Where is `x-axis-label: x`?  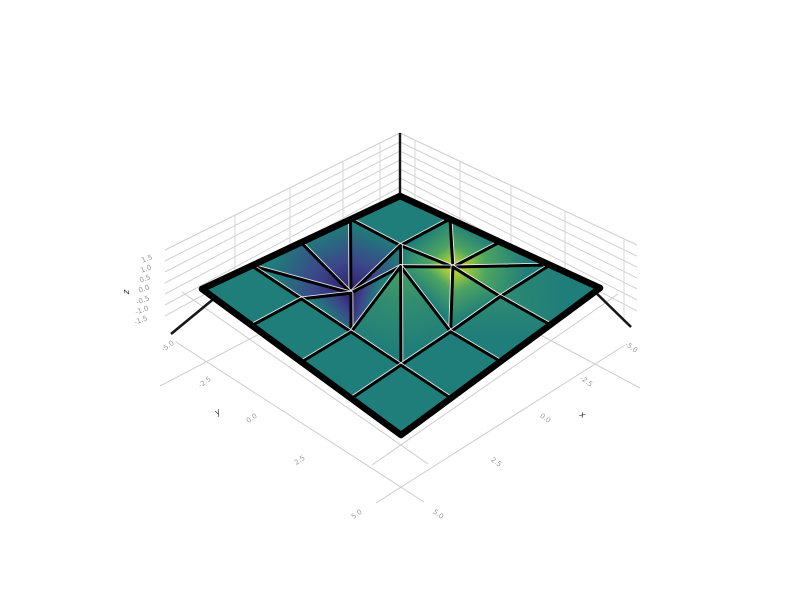 x-axis-label: x is located at coordinates (581, 415).